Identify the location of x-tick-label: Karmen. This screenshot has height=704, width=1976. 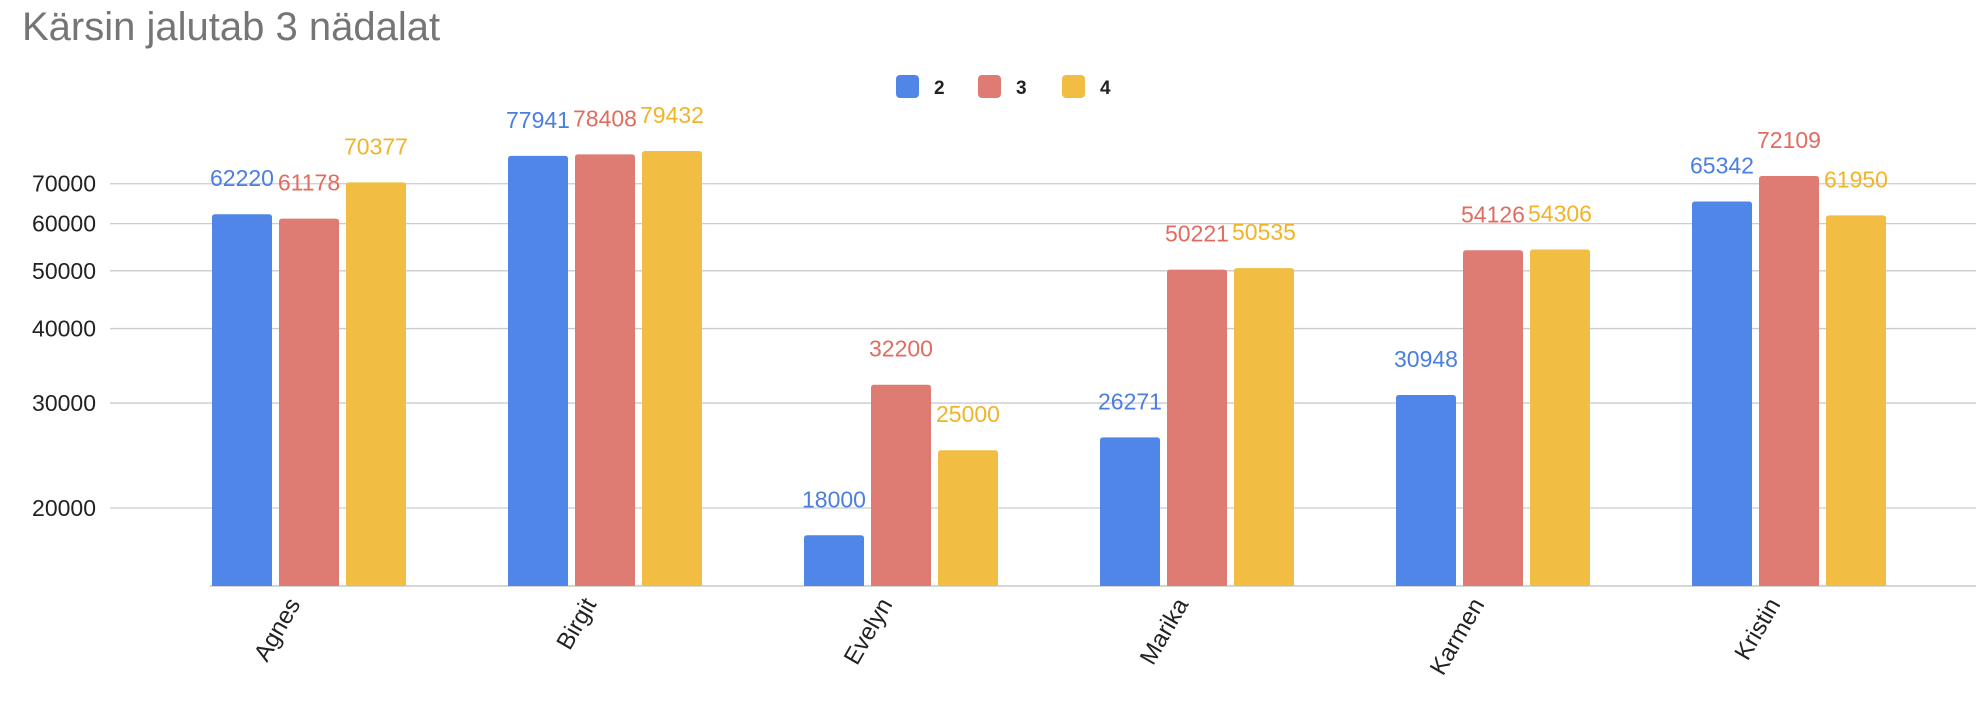
(1457, 637).